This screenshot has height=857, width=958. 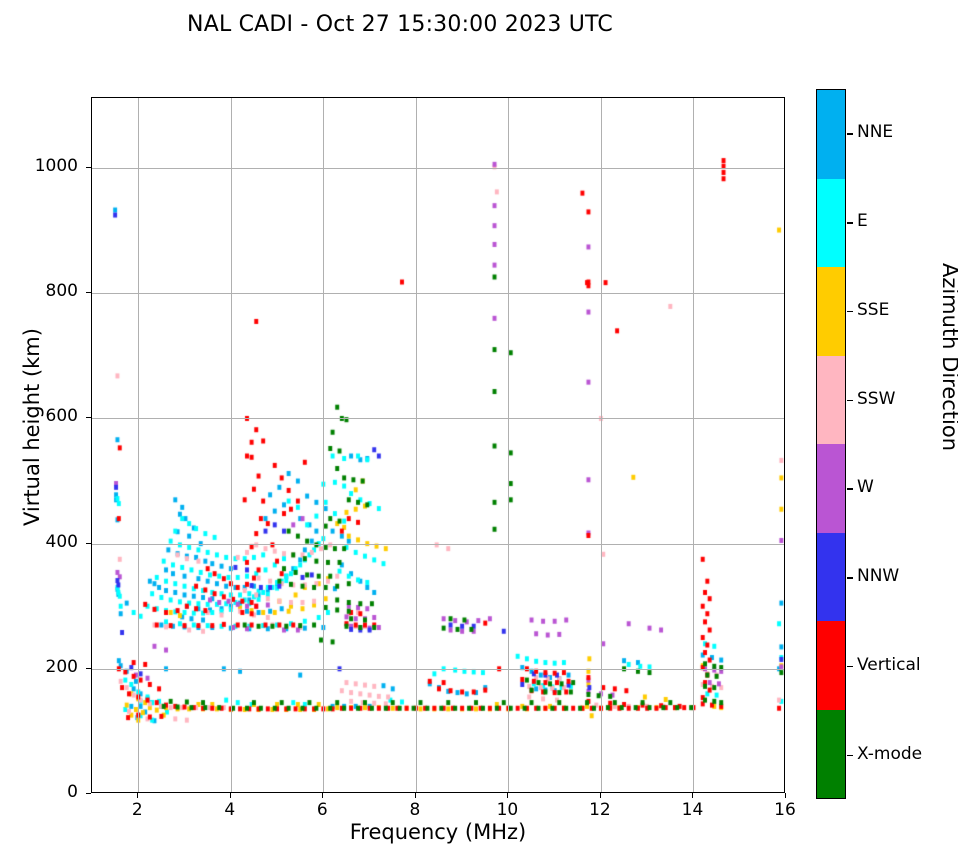 What do you see at coordinates (415, 810) in the screenshot?
I see `x-tick-label: 8` at bounding box center [415, 810].